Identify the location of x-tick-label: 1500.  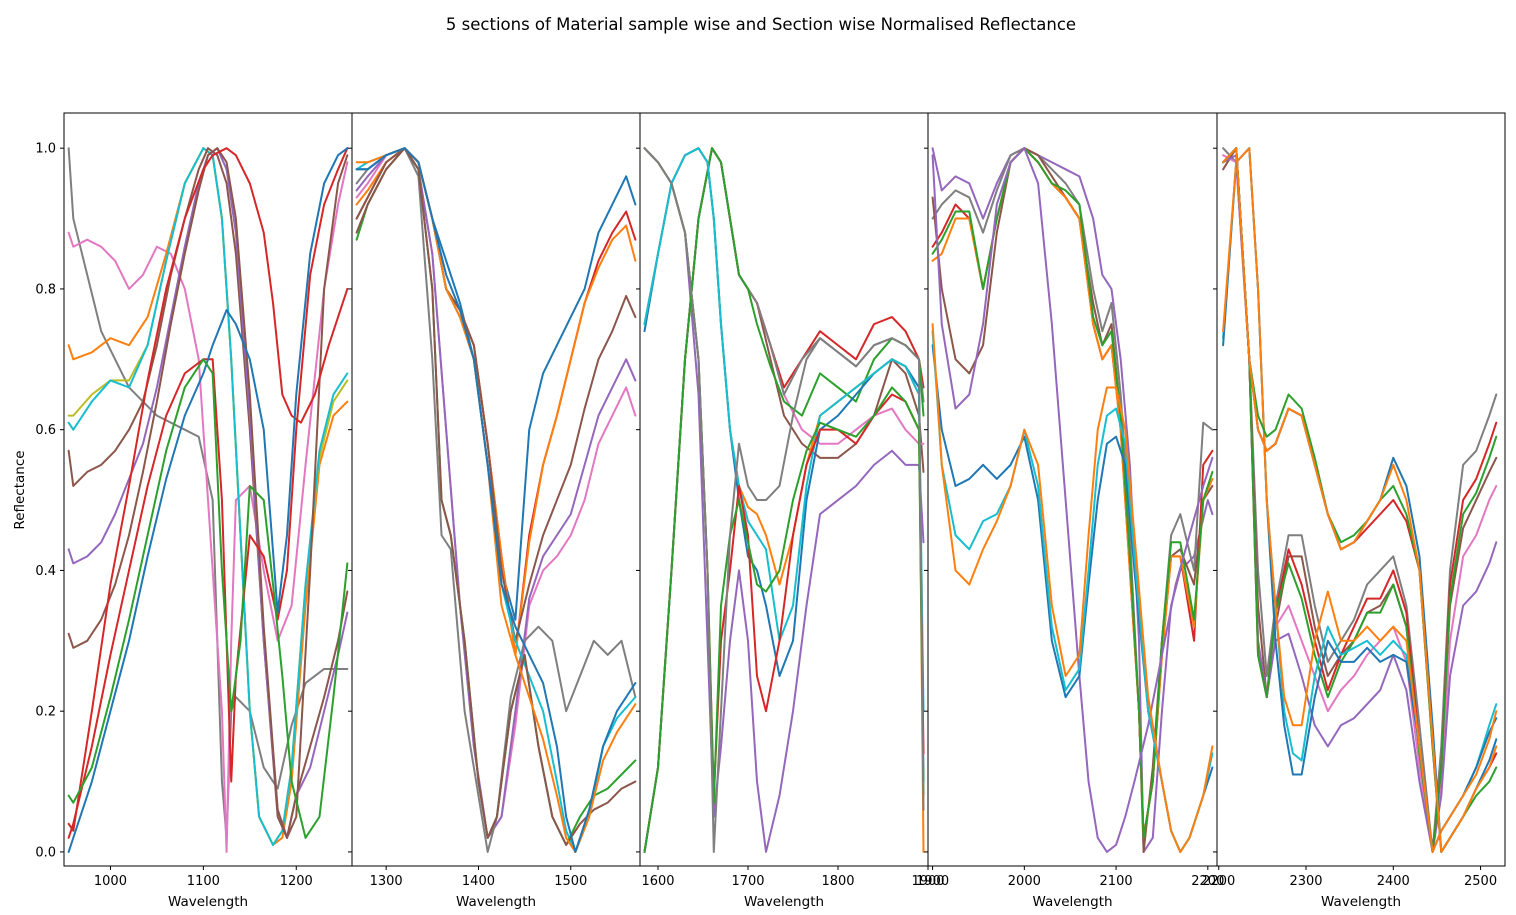
(570, 881).